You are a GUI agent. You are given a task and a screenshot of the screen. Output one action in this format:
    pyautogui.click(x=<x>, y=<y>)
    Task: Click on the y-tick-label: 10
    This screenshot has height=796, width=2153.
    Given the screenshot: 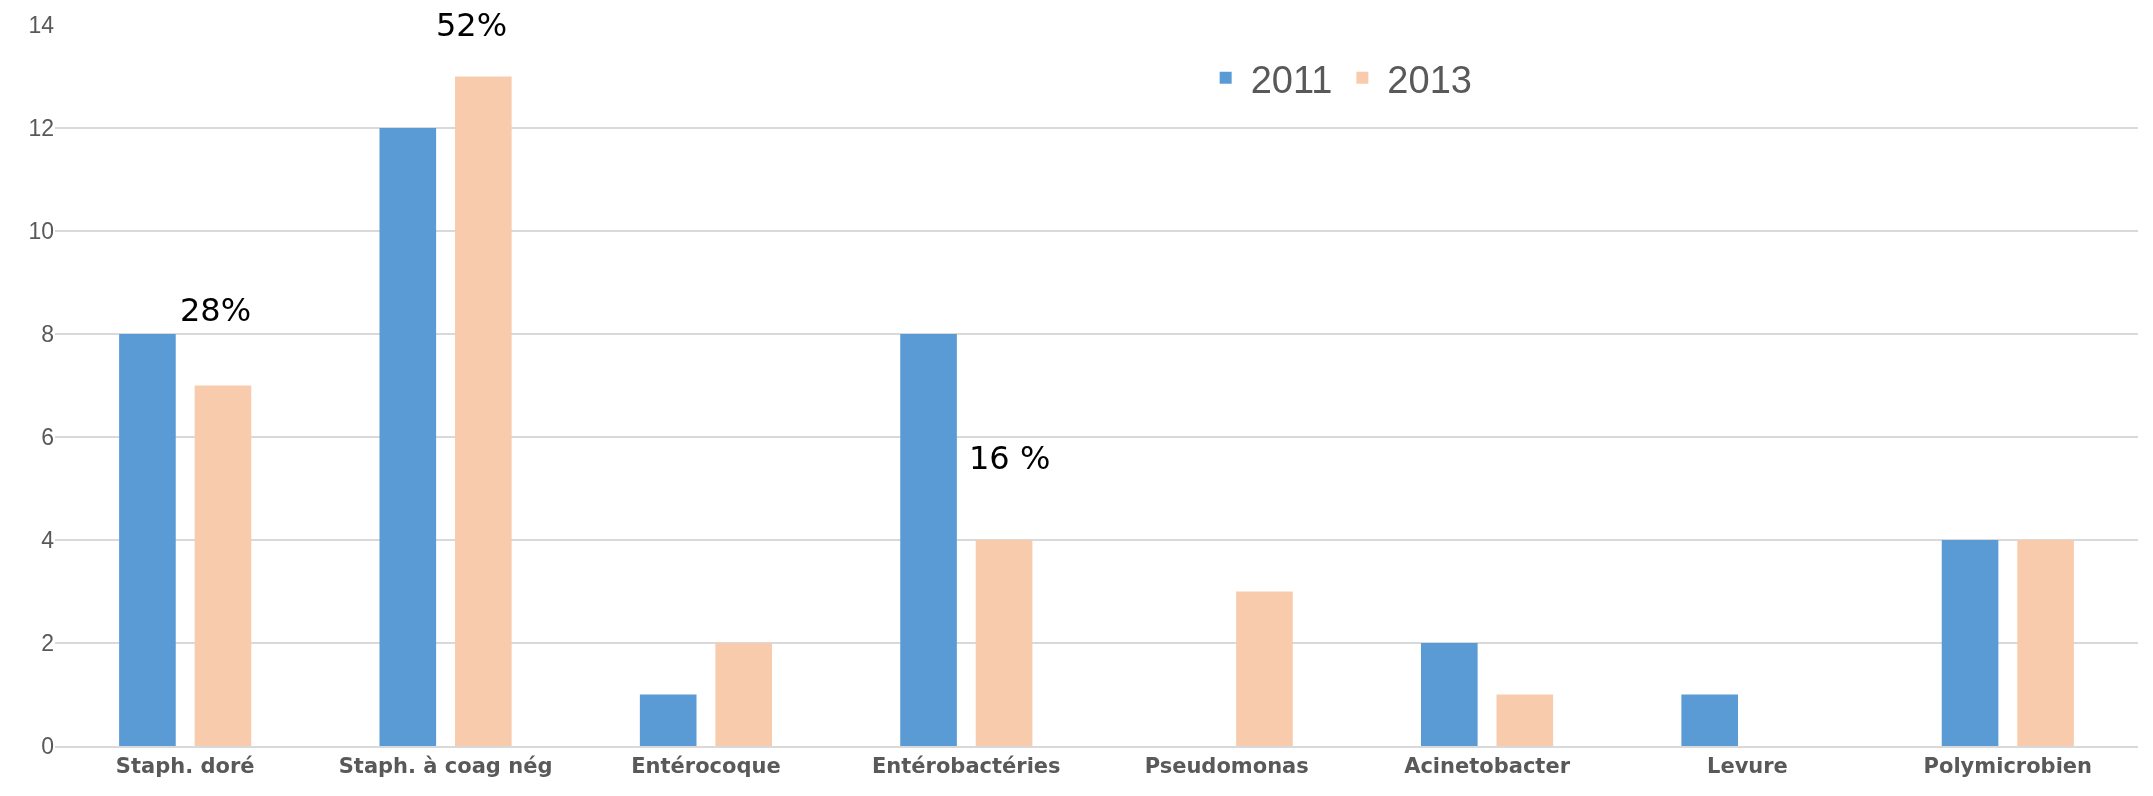 What is the action you would take?
    pyautogui.click(x=41, y=231)
    